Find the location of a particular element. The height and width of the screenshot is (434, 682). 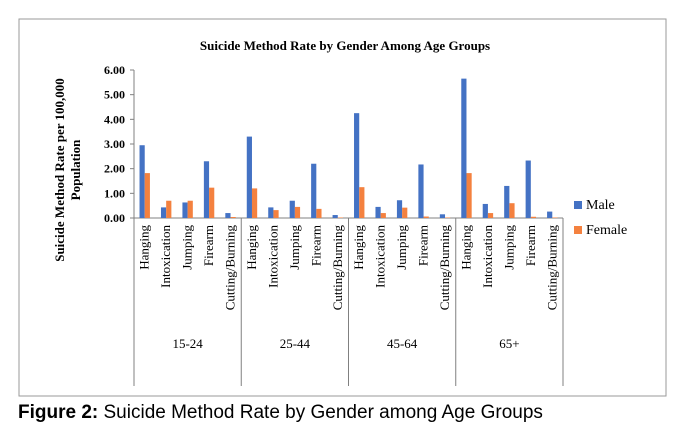

y-axis-label-line-1: Suicide Method Rate per 100,000 is located at coordinates (59, 170).